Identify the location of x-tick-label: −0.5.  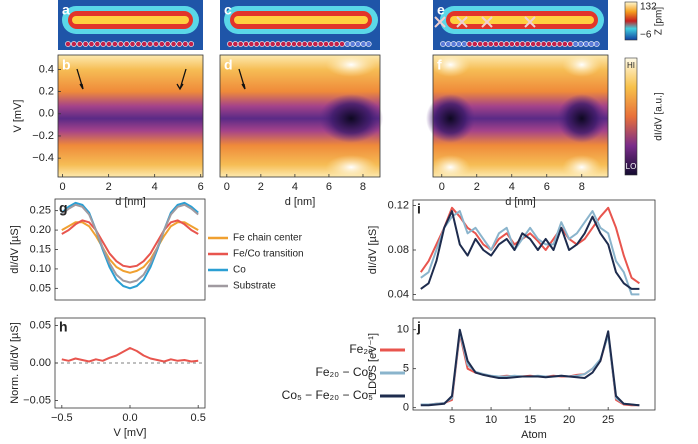
(62, 418).